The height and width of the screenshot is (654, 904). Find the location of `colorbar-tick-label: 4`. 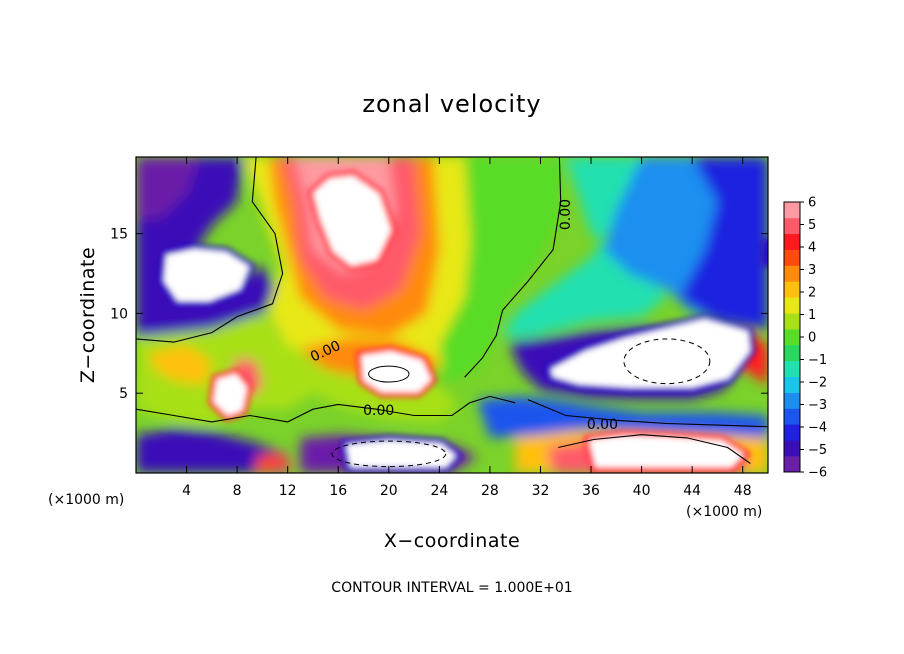

colorbar-tick-label: 4 is located at coordinates (812, 248).